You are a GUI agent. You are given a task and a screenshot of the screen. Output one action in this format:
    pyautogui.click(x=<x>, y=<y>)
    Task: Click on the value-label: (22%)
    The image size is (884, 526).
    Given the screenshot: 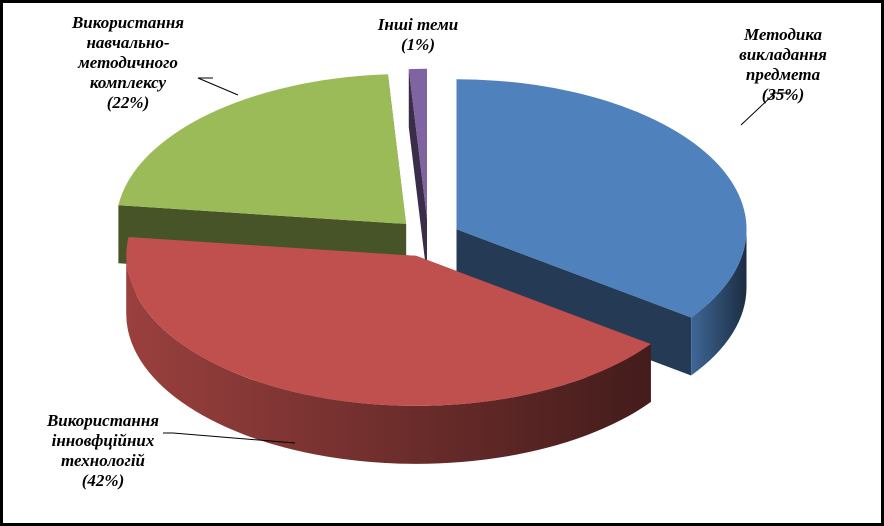 What is the action you would take?
    pyautogui.click(x=128, y=102)
    